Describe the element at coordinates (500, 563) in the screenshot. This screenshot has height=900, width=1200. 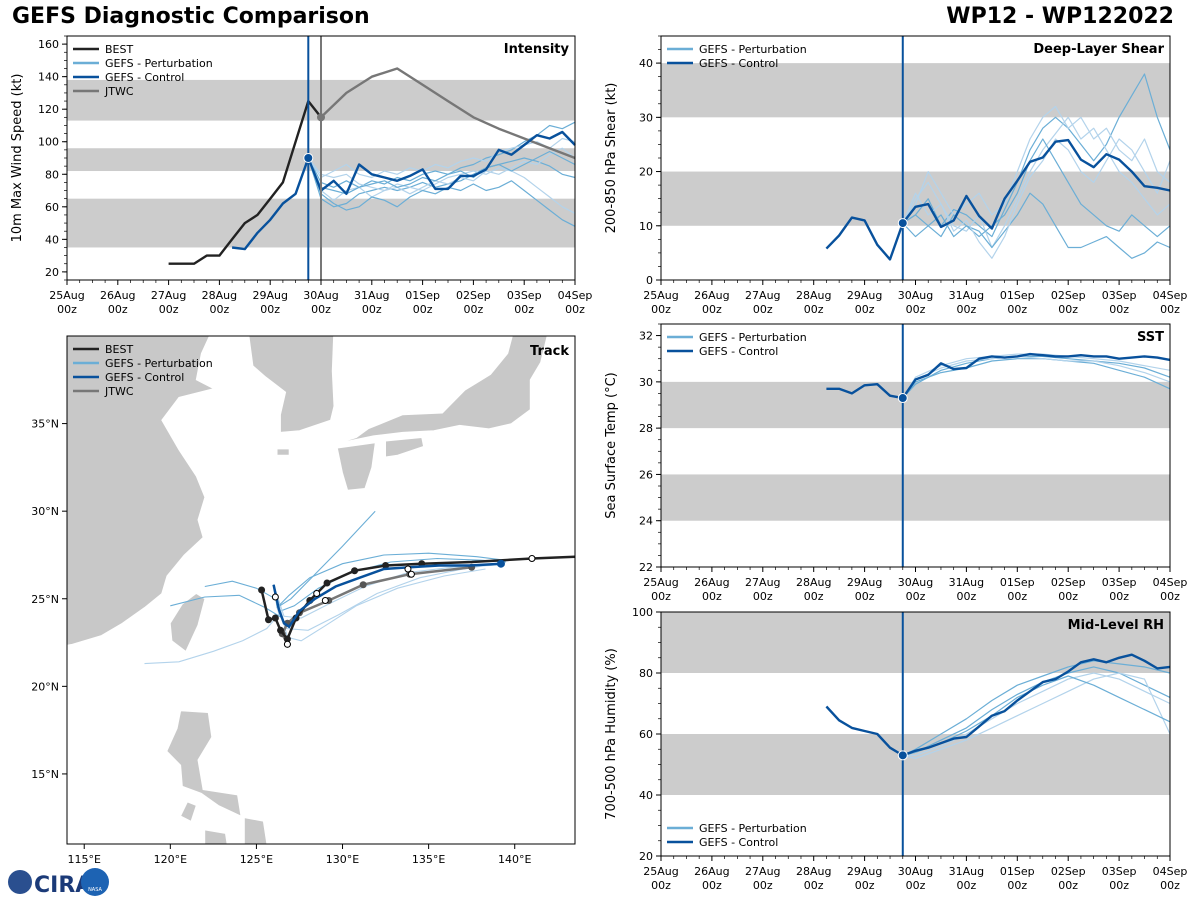
I see `control-track-end-point` at that location.